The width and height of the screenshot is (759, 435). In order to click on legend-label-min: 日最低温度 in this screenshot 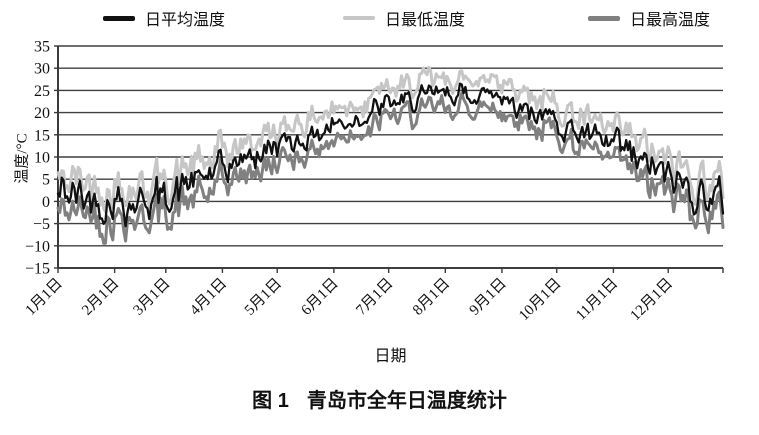, I will do `click(425, 20)`.